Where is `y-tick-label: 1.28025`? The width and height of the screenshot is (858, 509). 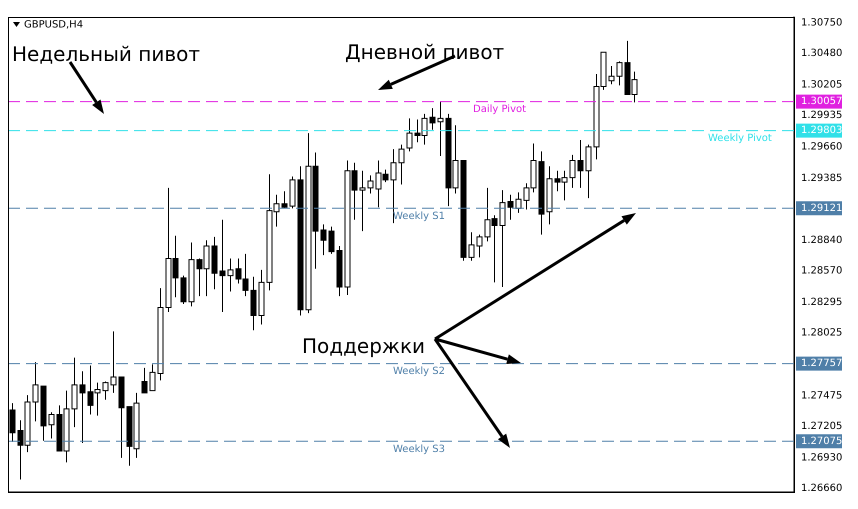
y-tick-label: 1.28025 is located at coordinates (821, 333).